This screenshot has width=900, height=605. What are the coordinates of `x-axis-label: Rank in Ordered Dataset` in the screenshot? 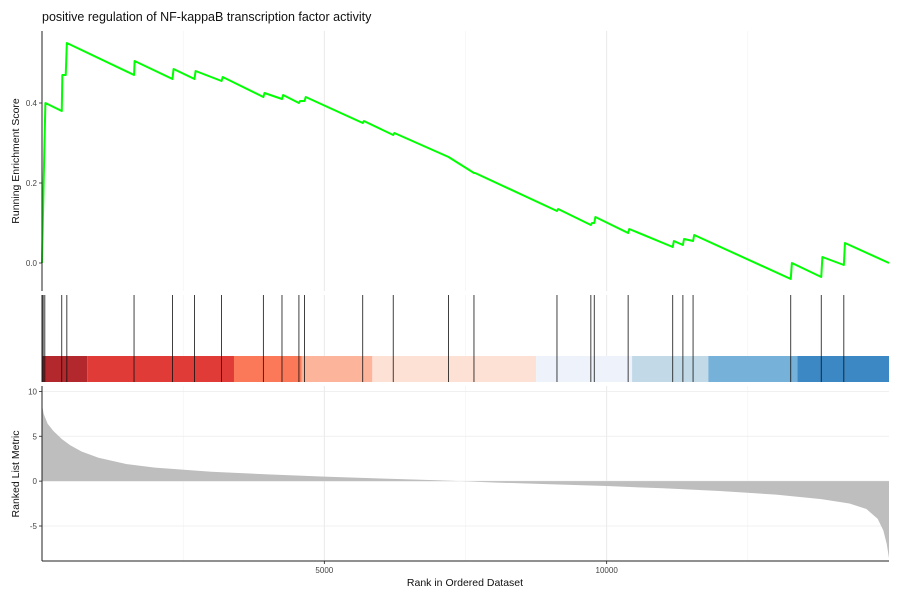 It's located at (465, 583).